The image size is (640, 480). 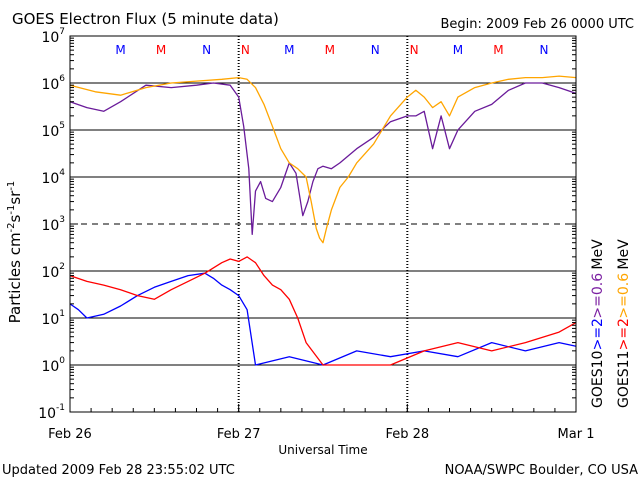 What do you see at coordinates (576, 434) in the screenshot?
I see `x-tick-label: Mar 1` at bounding box center [576, 434].